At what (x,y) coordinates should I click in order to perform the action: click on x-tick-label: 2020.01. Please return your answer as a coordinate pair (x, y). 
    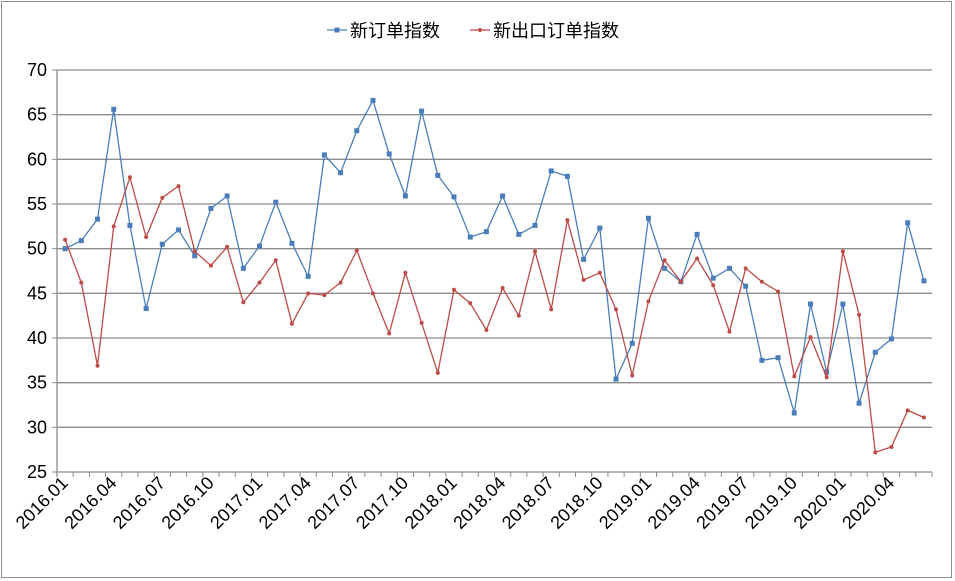
    Looking at the image, I should click on (820, 503).